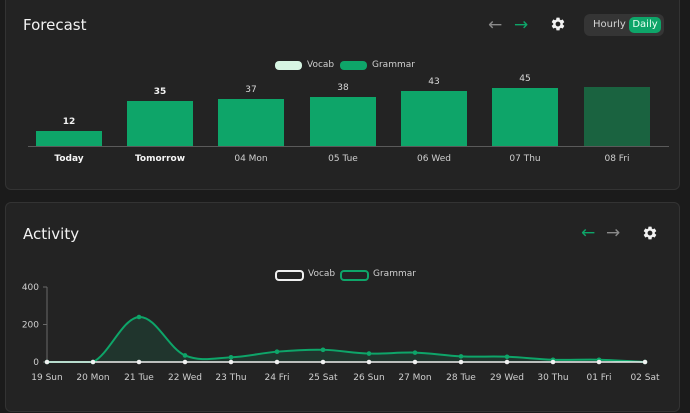 The width and height of the screenshot is (690, 413). I want to click on forecast-title: Forecast, so click(55, 25).